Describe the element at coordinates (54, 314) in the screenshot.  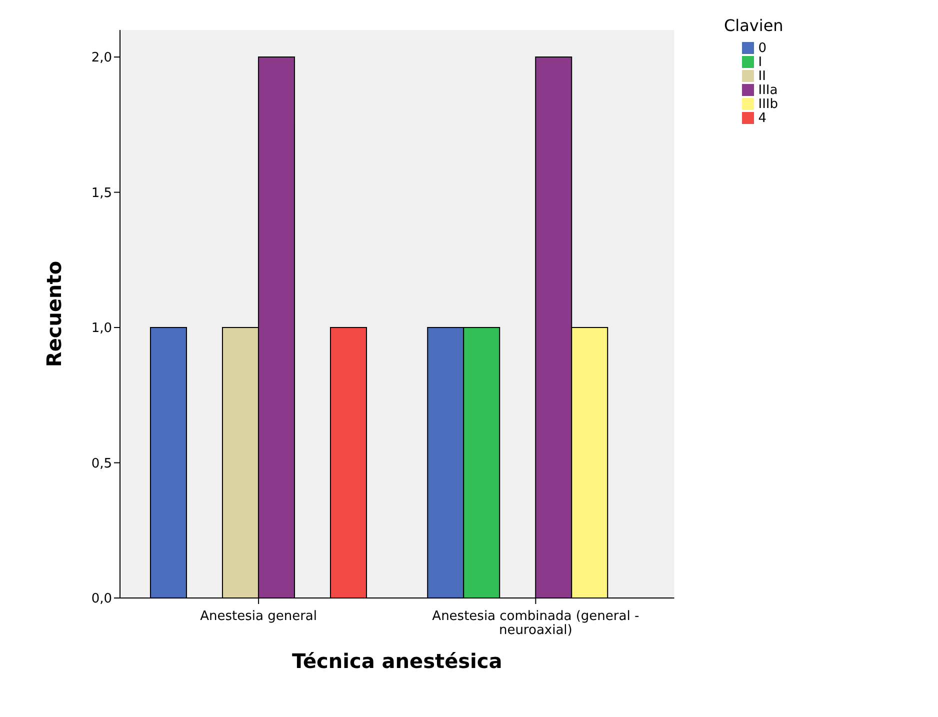
I see `y-axis-title: Recuento` at that location.